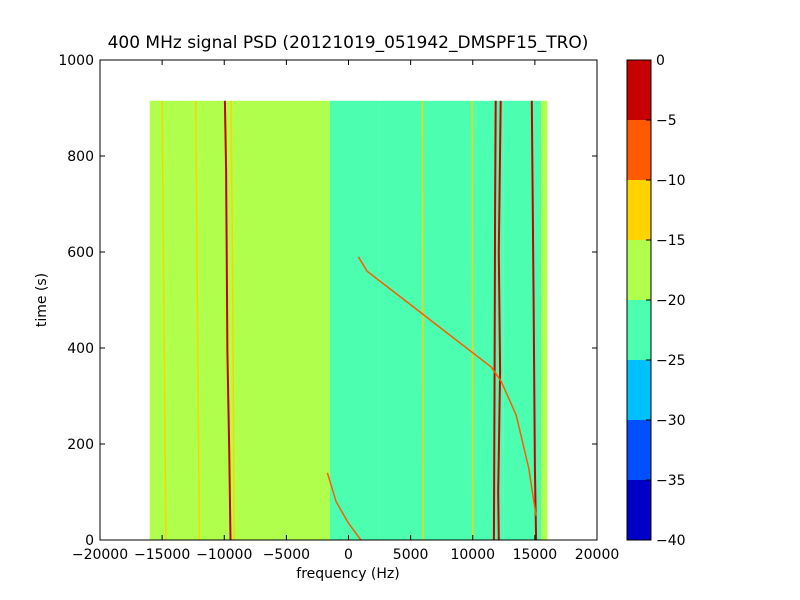 This screenshot has width=800, height=600. I want to click on x-tick-label: −20000, so click(100, 555).